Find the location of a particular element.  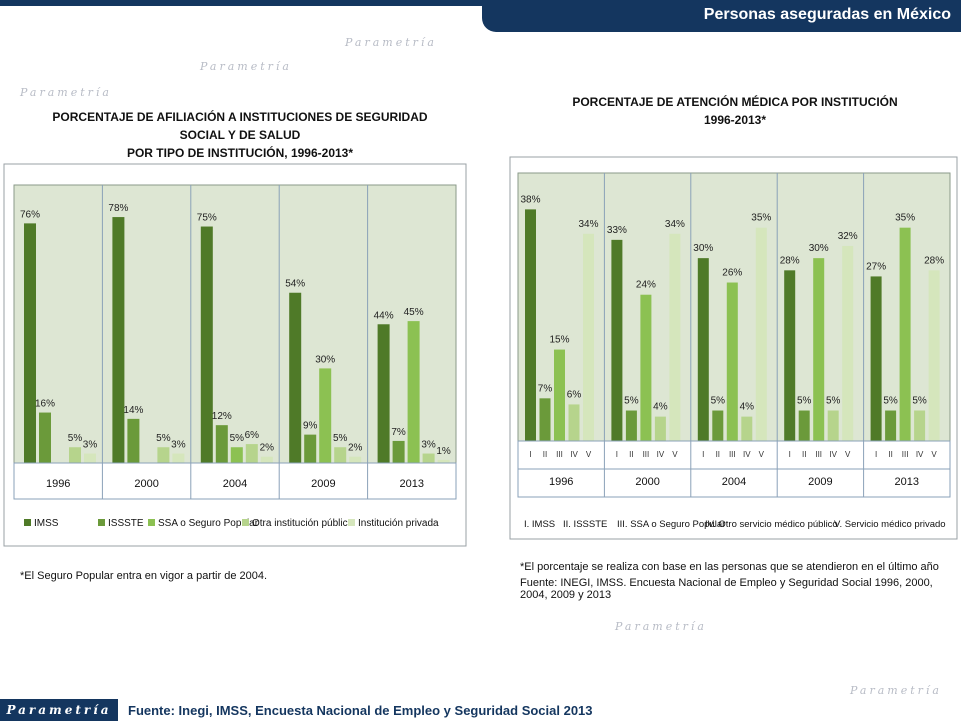

chart1-data-label: 16% is located at coordinates (45, 404).